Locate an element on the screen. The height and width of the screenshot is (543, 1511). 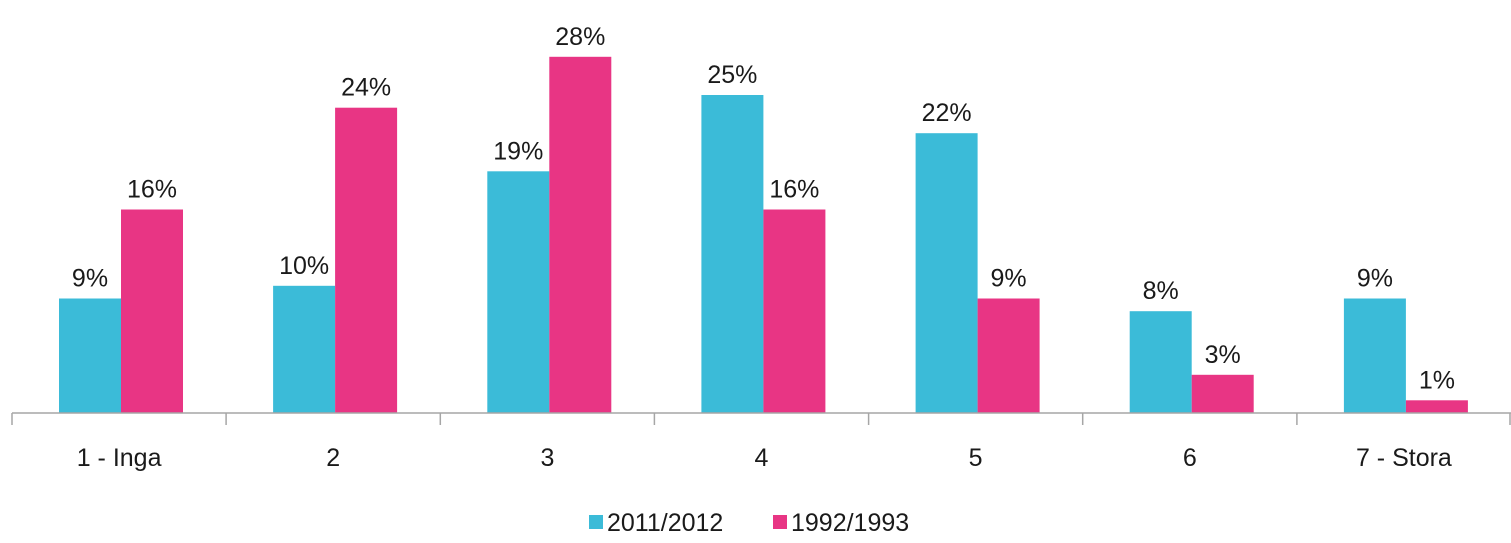
x-tick-label: 4 is located at coordinates (762, 458).